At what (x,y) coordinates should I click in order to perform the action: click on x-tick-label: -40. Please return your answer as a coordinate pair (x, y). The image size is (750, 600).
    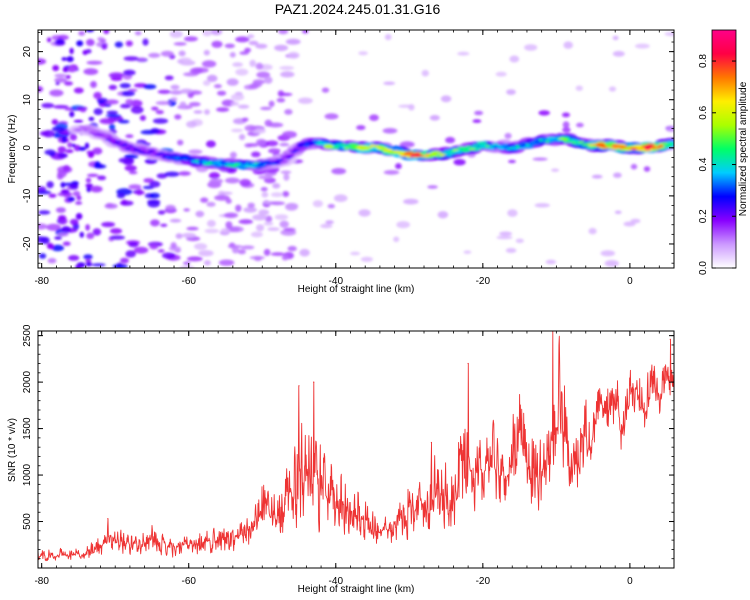
    Looking at the image, I should click on (336, 581).